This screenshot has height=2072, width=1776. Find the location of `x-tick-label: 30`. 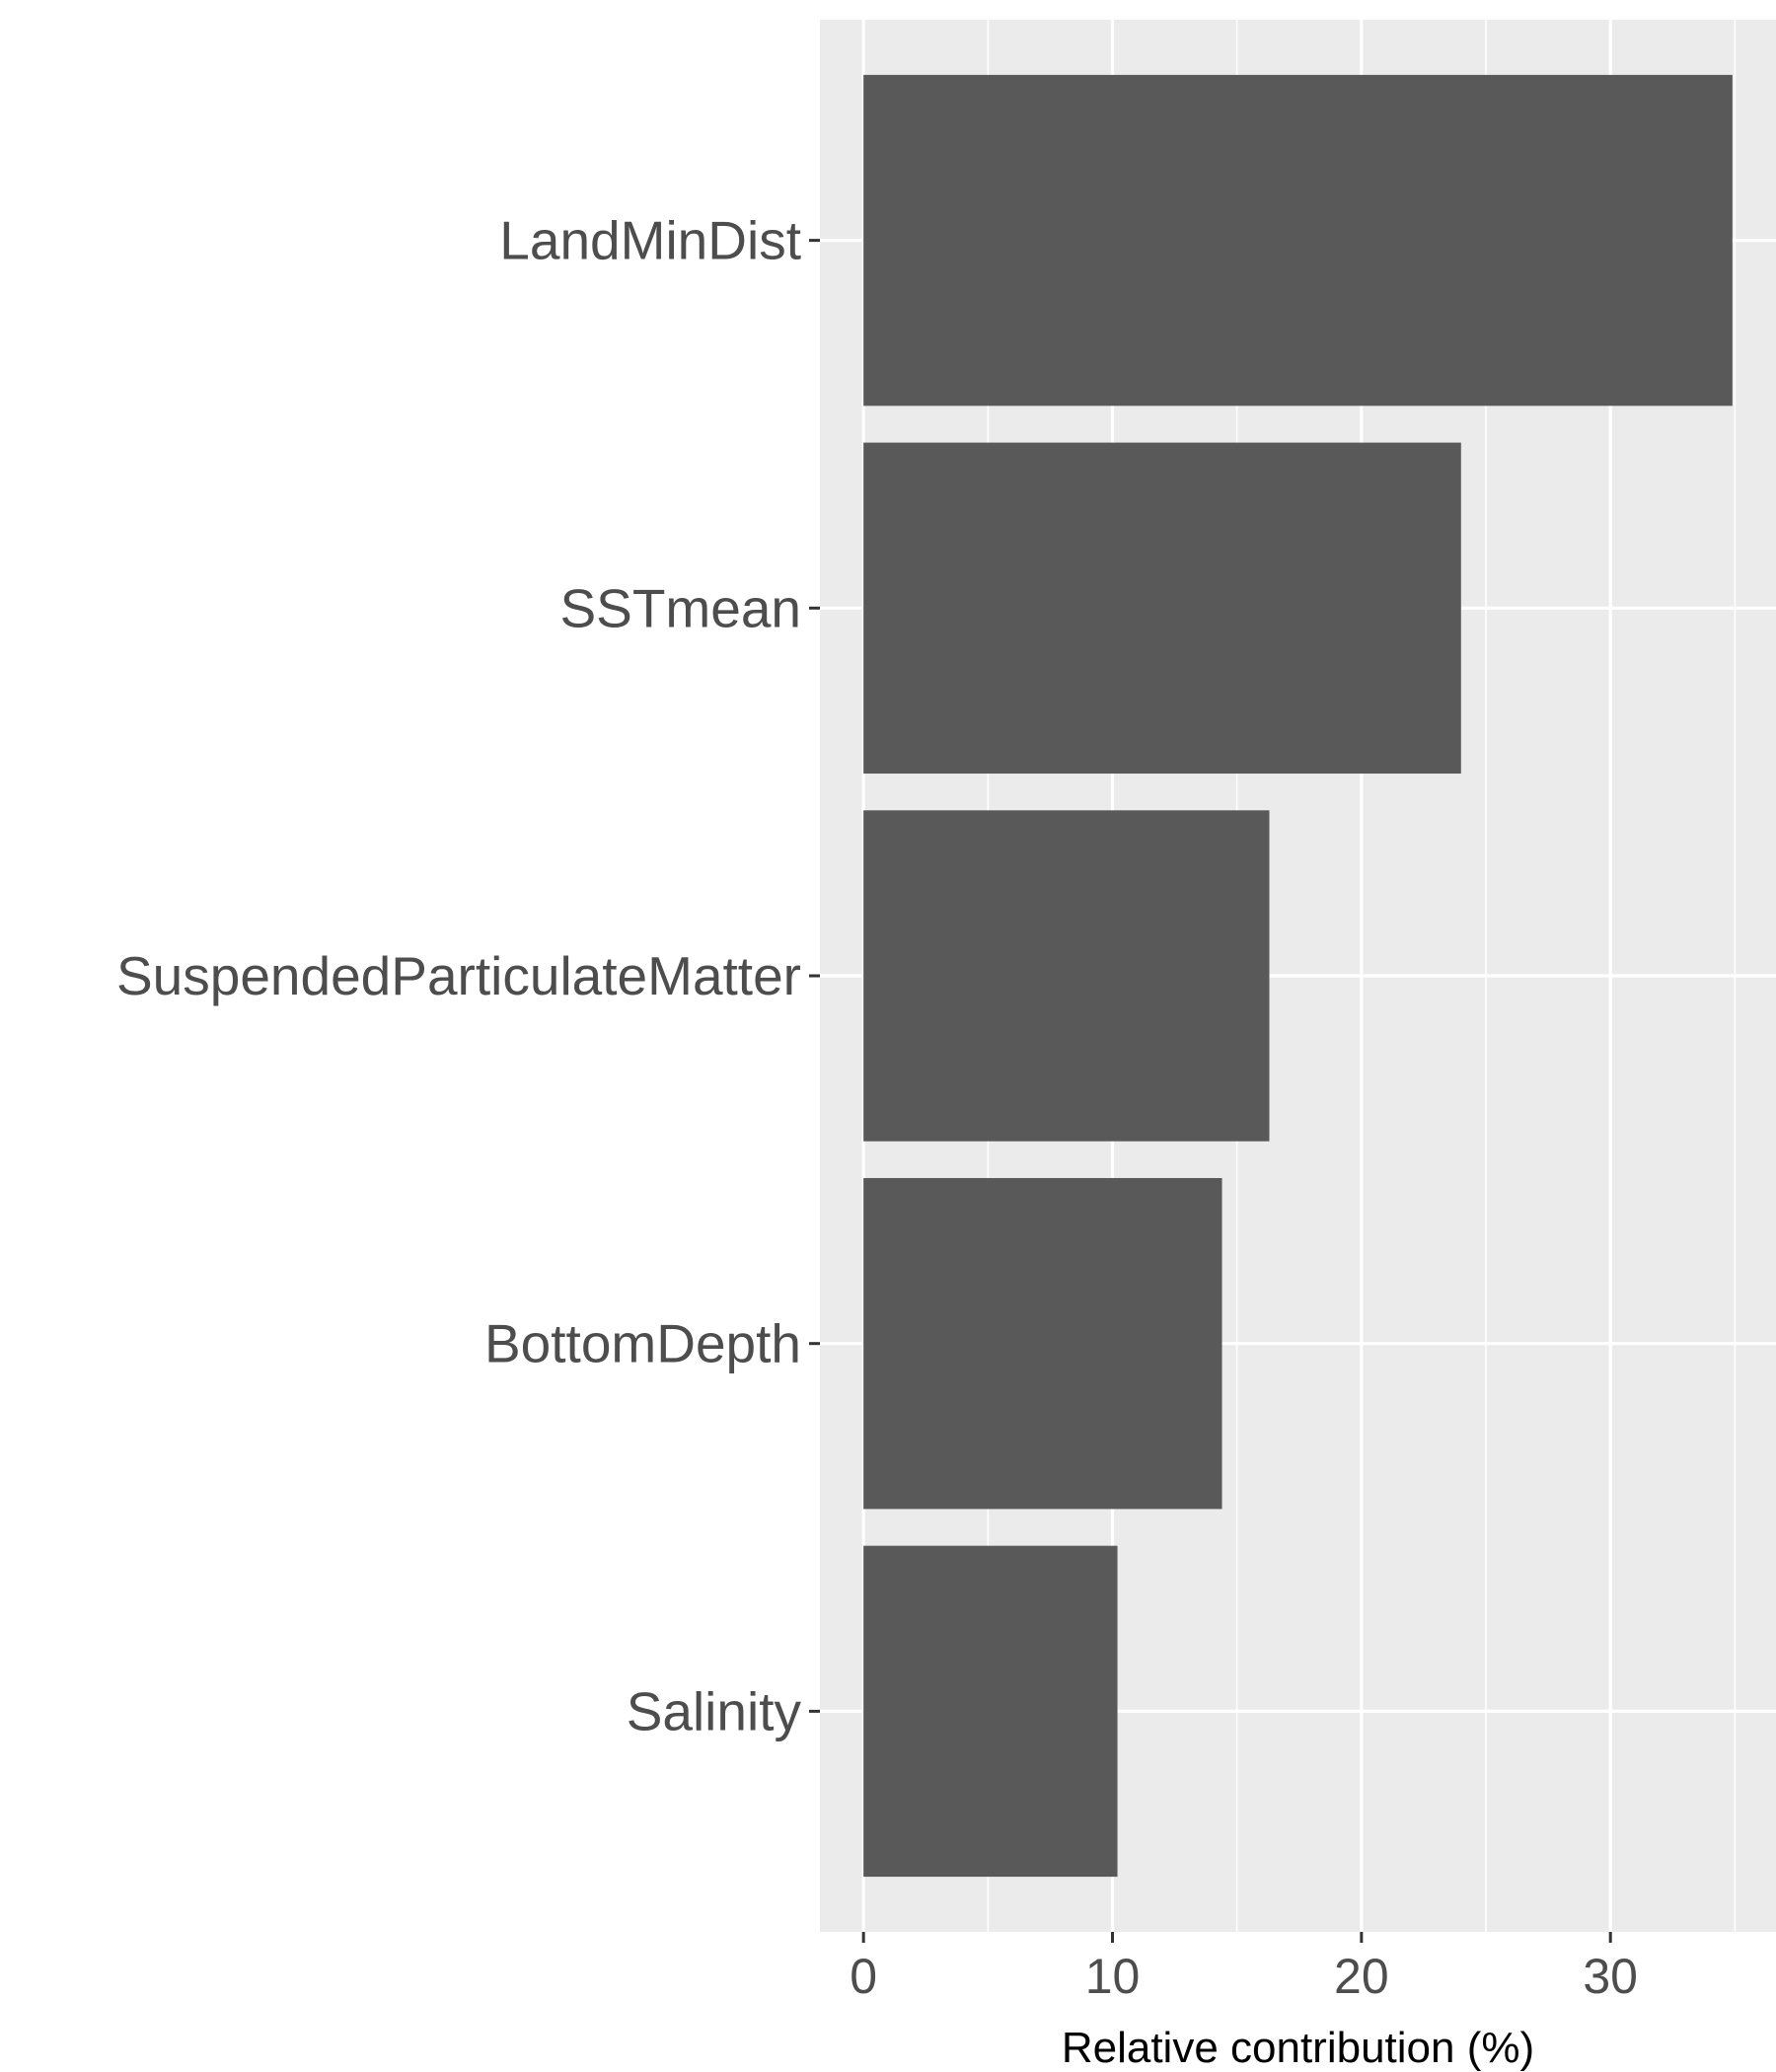

x-tick-label: 30 is located at coordinates (1610, 1977).